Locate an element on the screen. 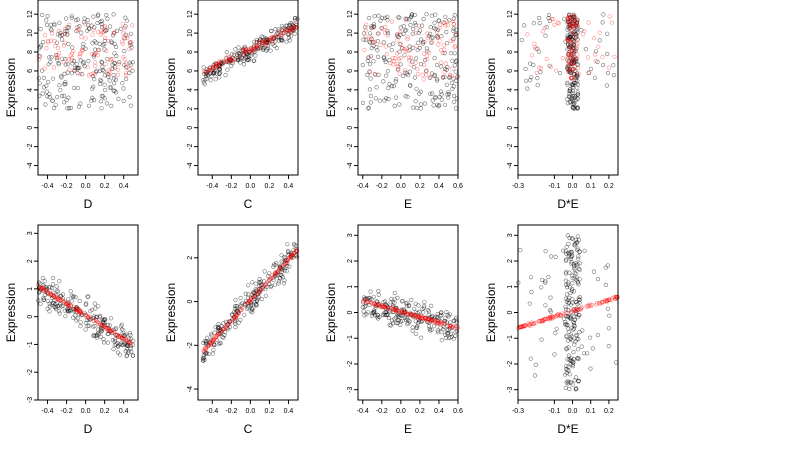 The height and width of the screenshot is (450, 800). x-tick-label: -0.1 is located at coordinates (554, 186).